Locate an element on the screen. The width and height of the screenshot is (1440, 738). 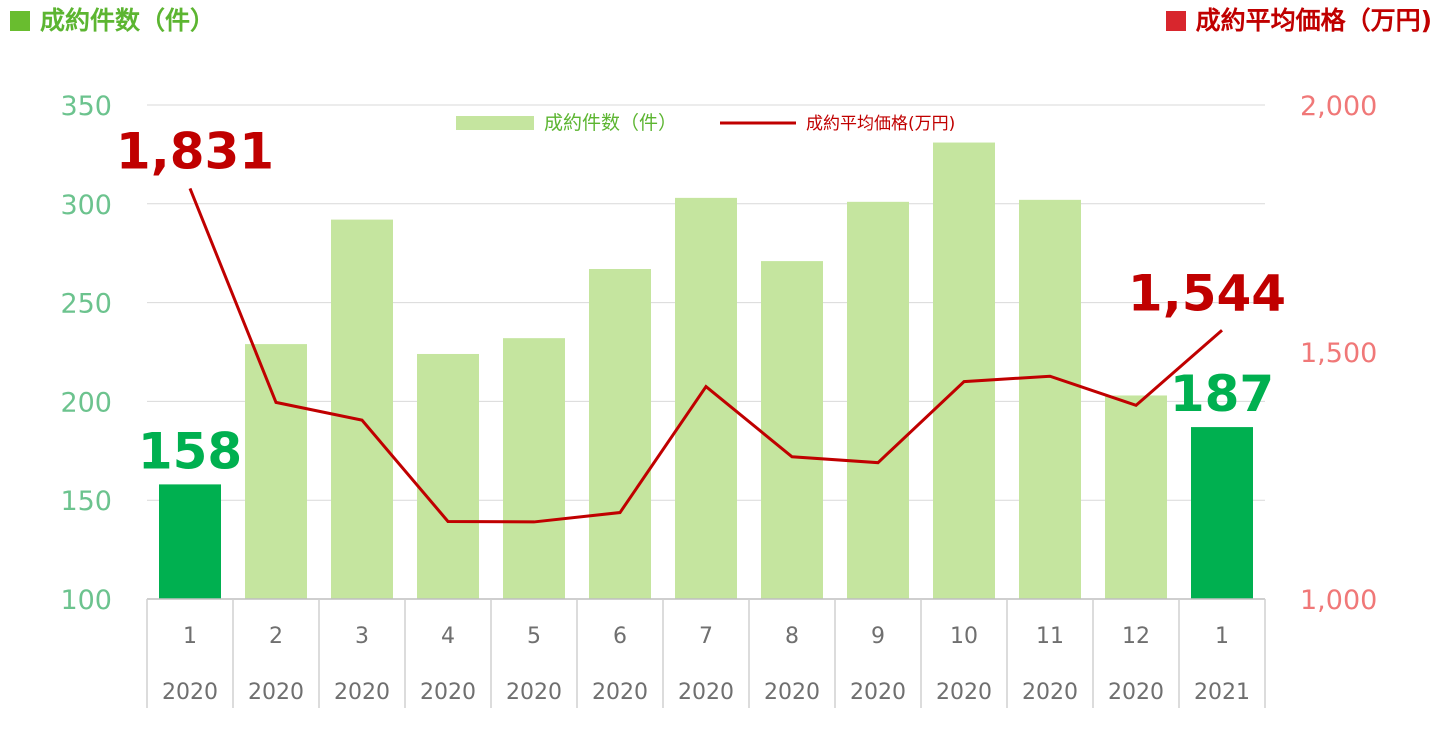
left-axis-title-text: 成約件数（件） is located at coordinates (128, 20).